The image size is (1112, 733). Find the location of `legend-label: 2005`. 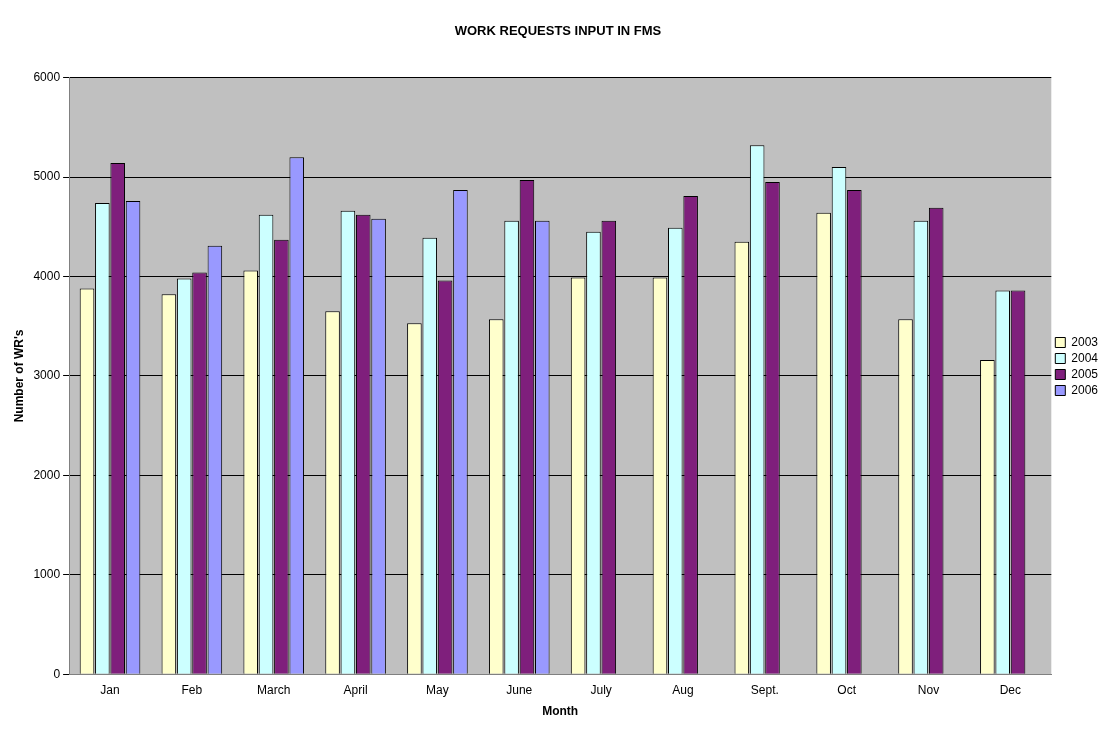

legend-label: 2005 is located at coordinates (1085, 373).